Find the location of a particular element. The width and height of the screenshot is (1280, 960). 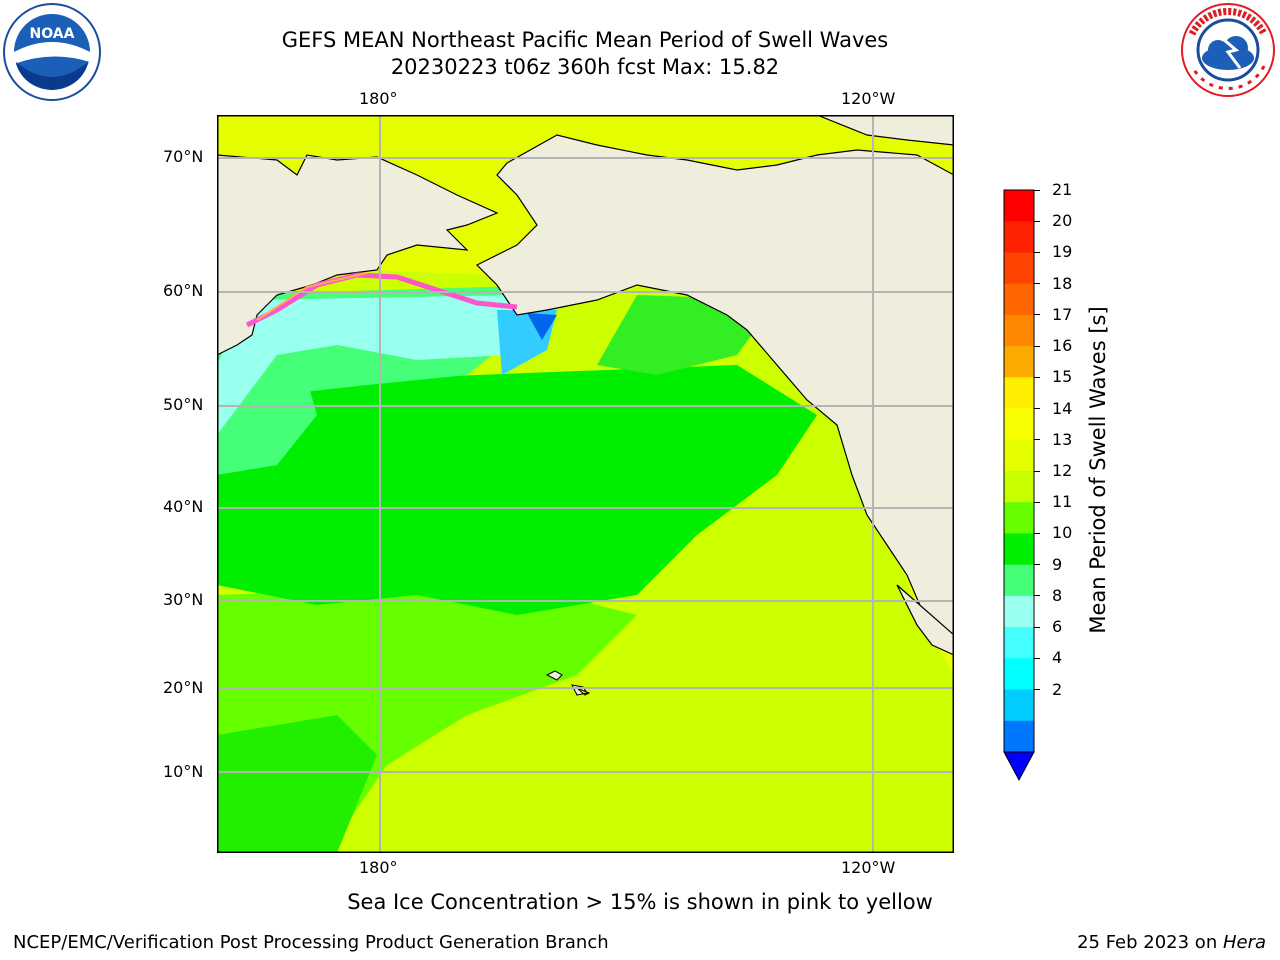

colorbar-tick-label: 15 is located at coordinates (1062, 377).